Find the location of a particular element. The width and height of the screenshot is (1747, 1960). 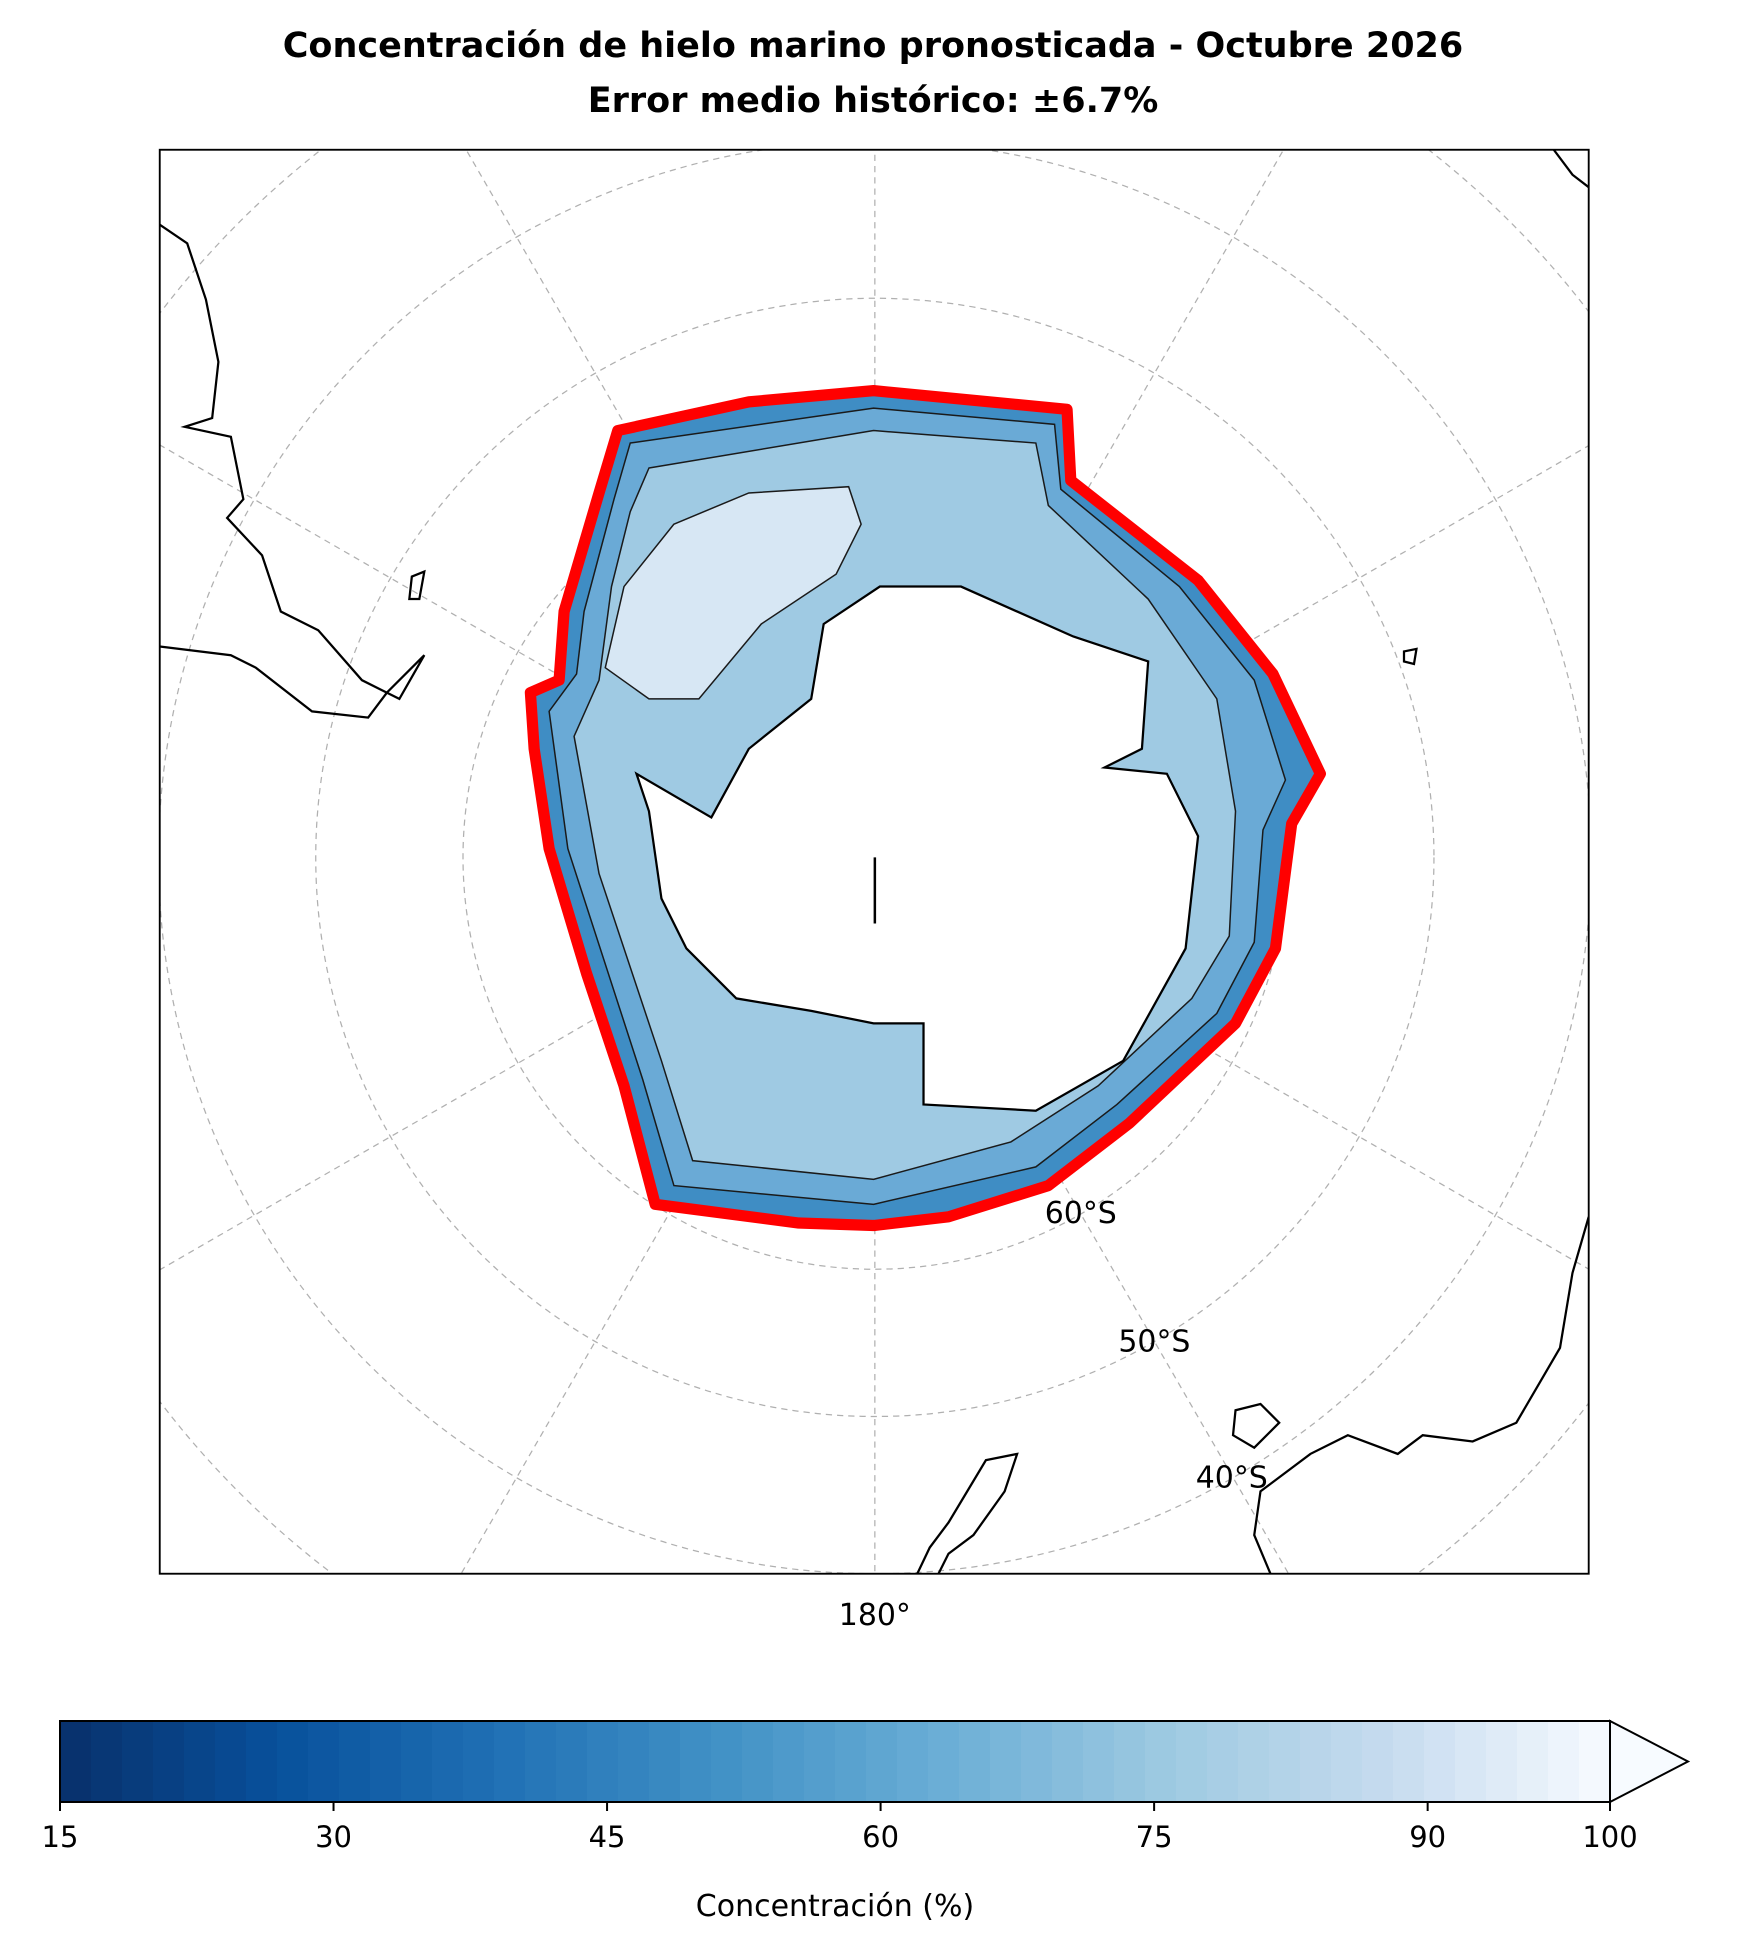

antarctica is located at coordinates (917, 848).